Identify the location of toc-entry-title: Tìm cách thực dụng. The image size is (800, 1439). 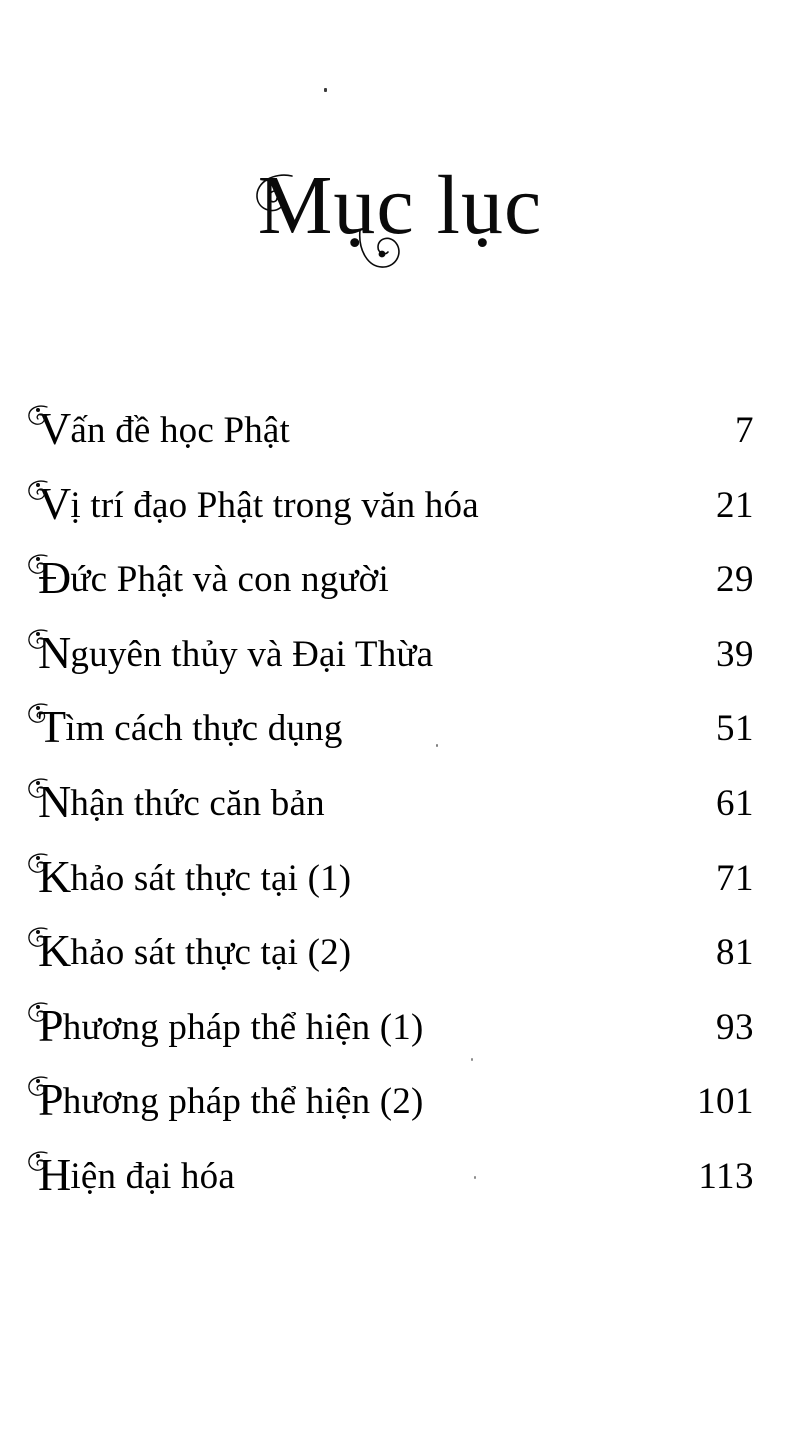
(185, 727).